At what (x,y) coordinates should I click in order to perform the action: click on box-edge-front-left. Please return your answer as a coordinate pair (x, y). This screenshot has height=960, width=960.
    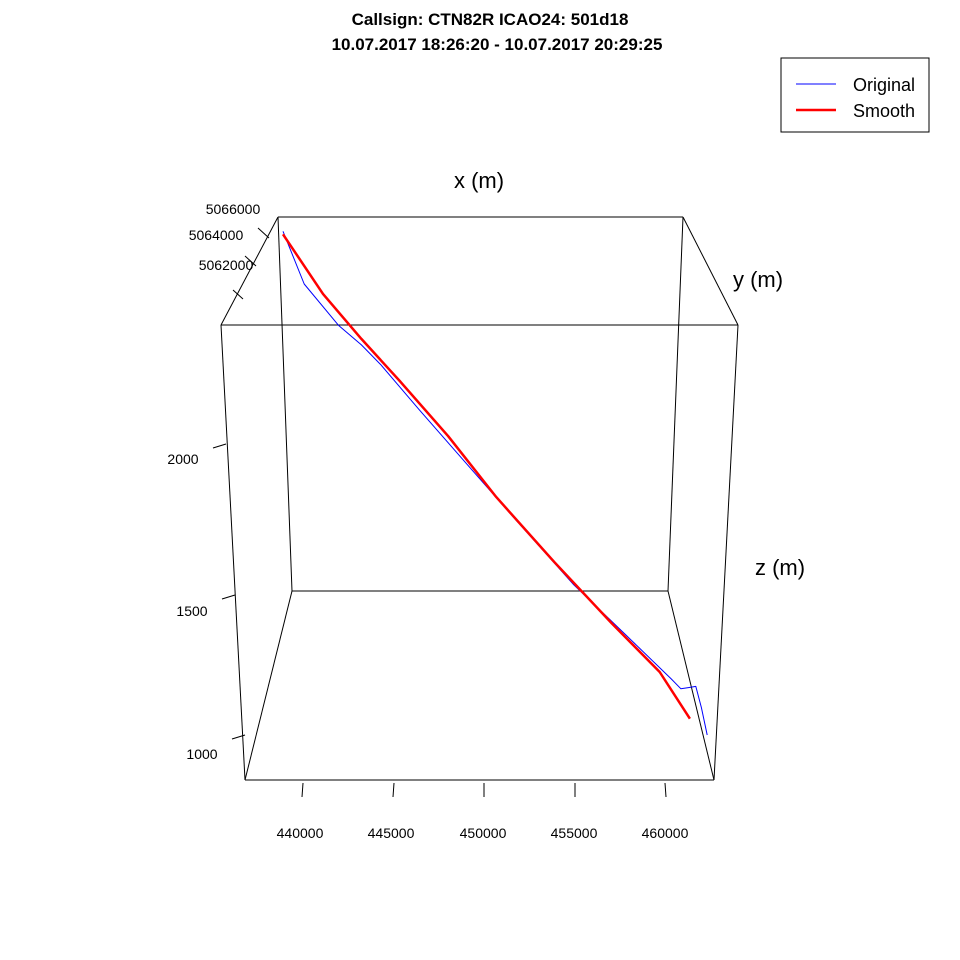
    Looking at the image, I should click on (233, 552).